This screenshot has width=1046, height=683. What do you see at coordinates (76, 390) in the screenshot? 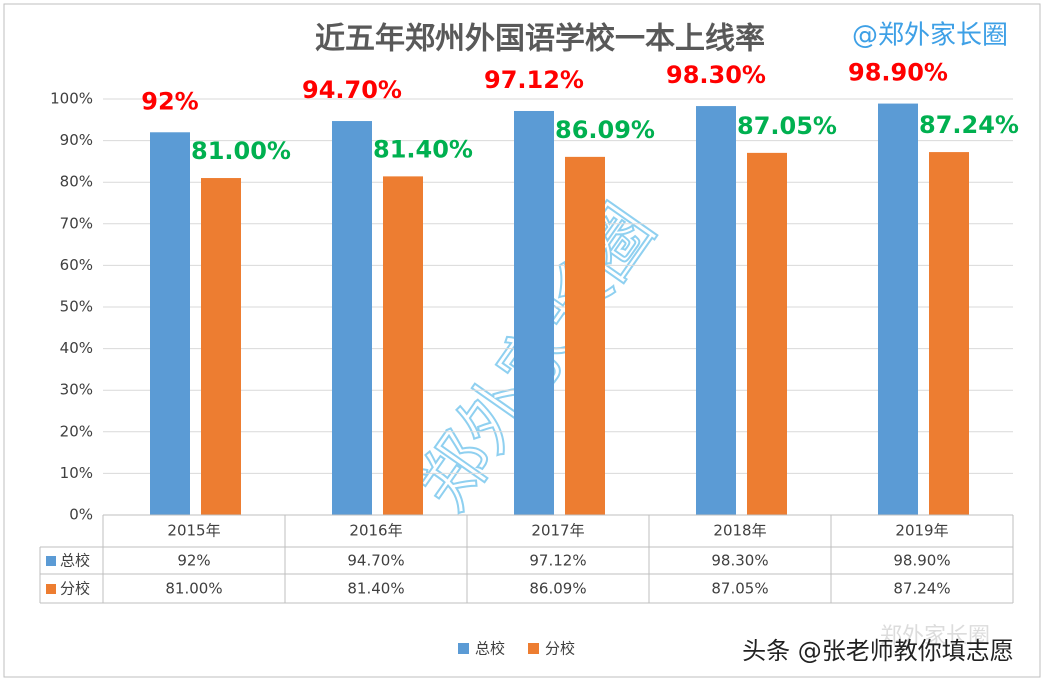
I see `y-tick-label: 30%` at bounding box center [76, 390].